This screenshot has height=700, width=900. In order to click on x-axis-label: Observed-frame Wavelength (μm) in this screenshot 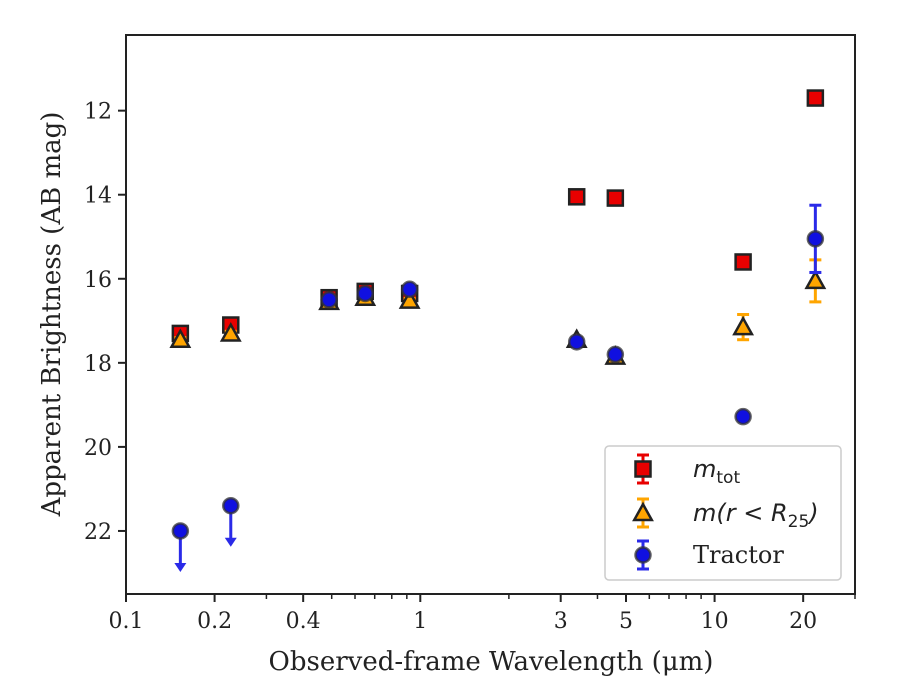, I will do `click(491, 662)`.